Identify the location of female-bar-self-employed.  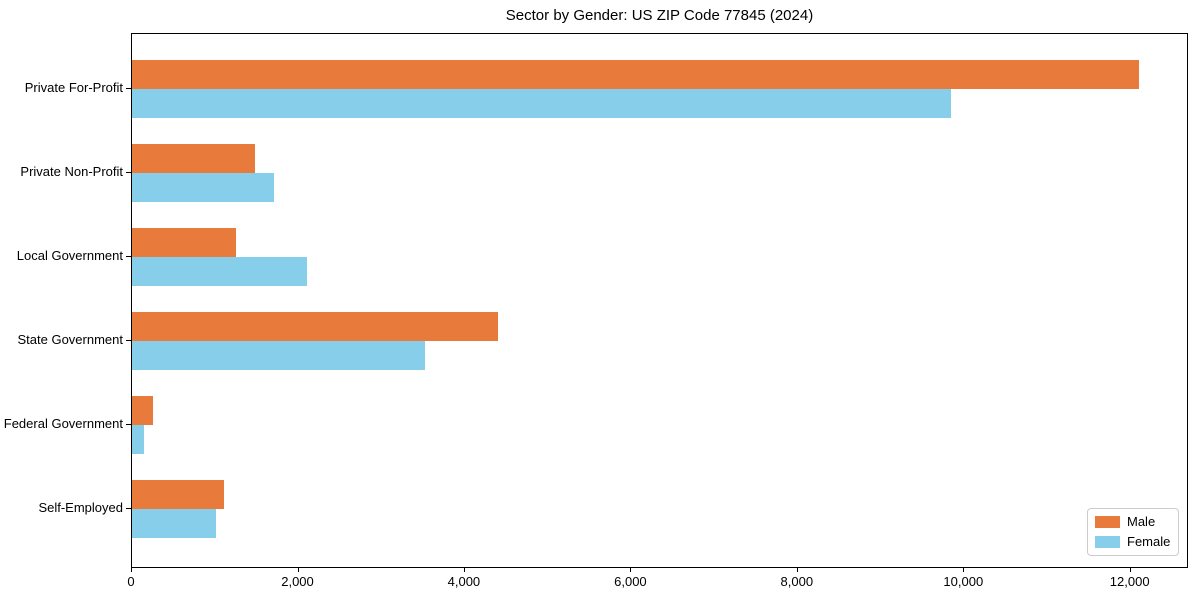
(174, 523).